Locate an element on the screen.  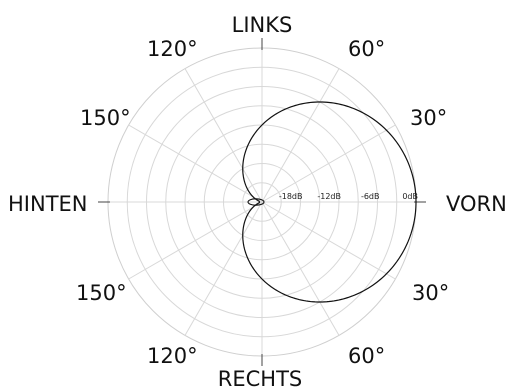
label-upper-right-60: 60° is located at coordinates (366, 49).